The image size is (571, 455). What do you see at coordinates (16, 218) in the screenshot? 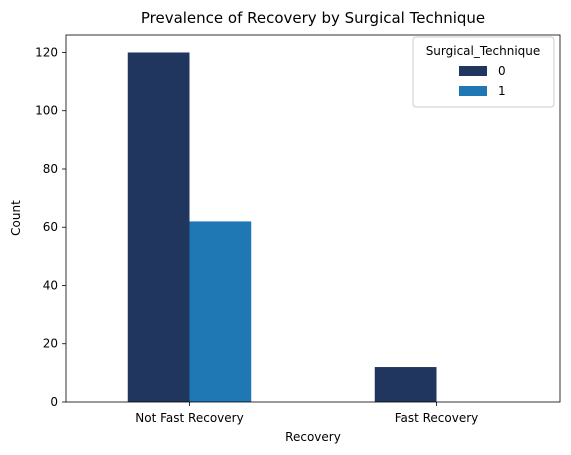
I see `y-axis-label: Count` at bounding box center [16, 218].